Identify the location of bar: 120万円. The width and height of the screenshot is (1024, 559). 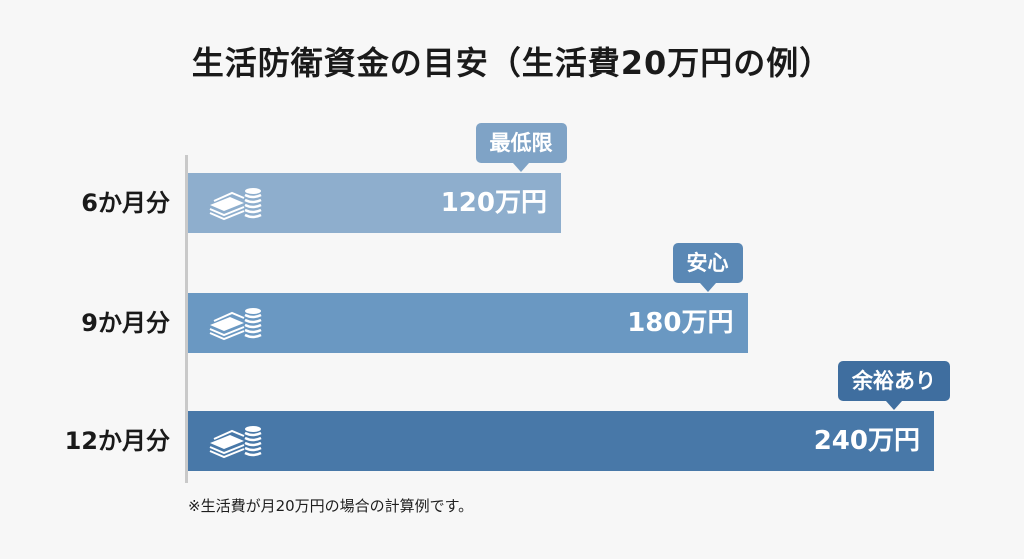
(374, 203).